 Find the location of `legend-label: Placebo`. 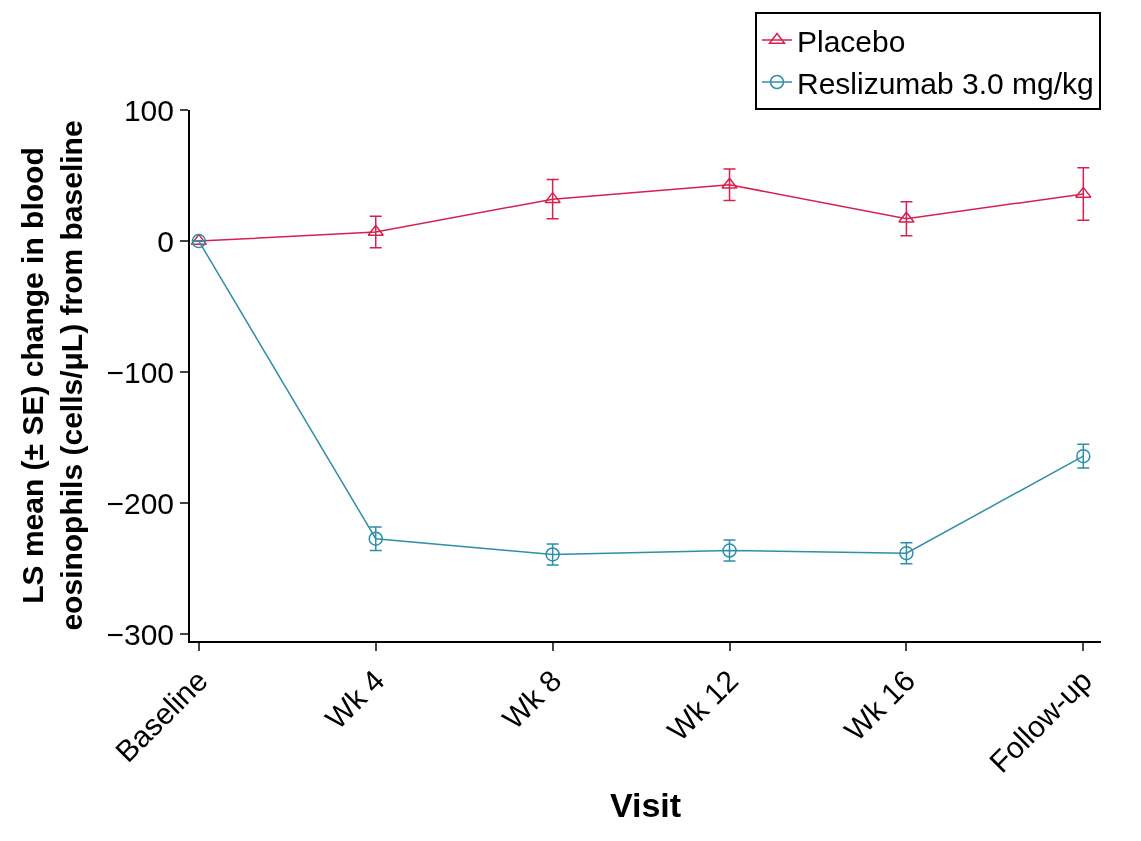

legend-label: Placebo is located at coordinates (851, 41).